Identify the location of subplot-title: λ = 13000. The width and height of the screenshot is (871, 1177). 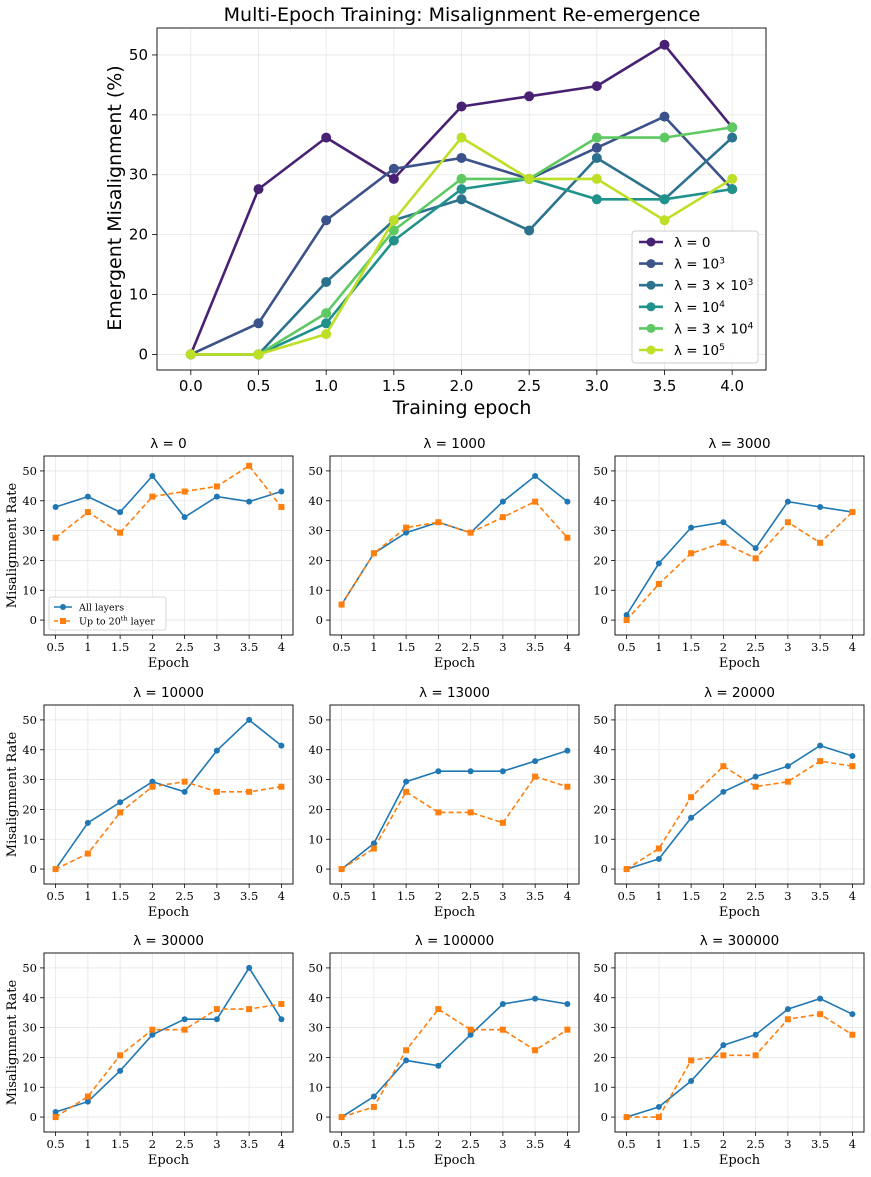
(454, 693).